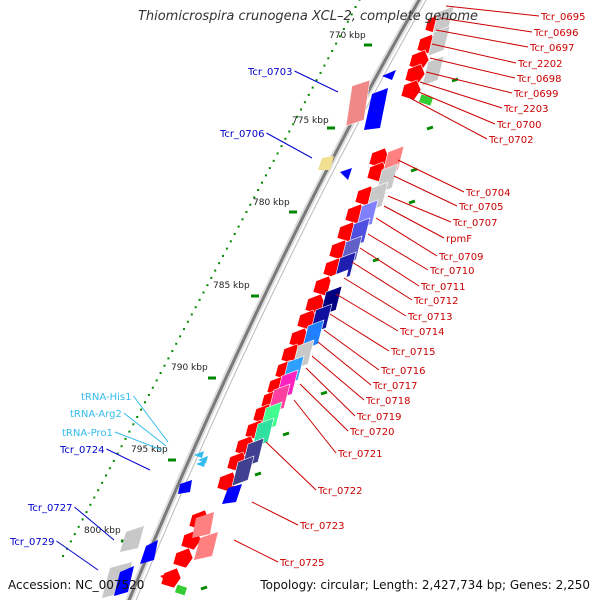 This screenshot has width=600, height=600. Describe the element at coordinates (487, 193) in the screenshot. I see `right-gene-label: Tcr_0704` at that location.